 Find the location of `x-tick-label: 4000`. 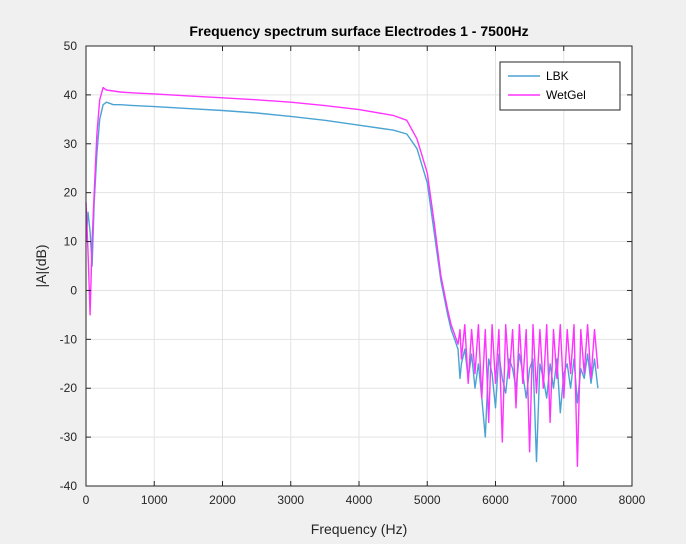

x-tick-label: 4000 is located at coordinates (359, 500).